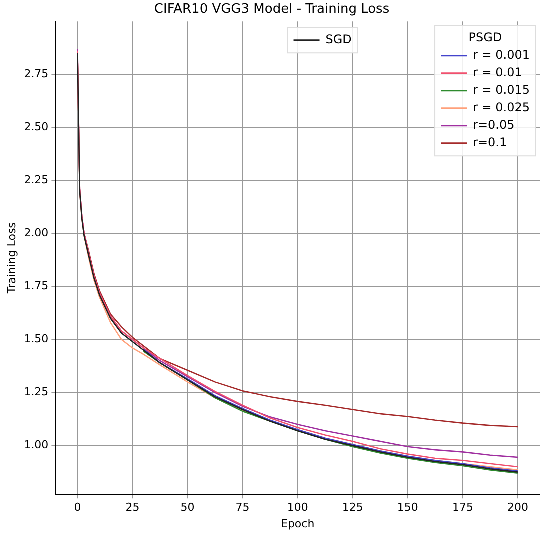 This screenshot has width=540, height=533. What do you see at coordinates (501, 89) in the screenshot?
I see `legend-label: r = 0.015` at bounding box center [501, 89].